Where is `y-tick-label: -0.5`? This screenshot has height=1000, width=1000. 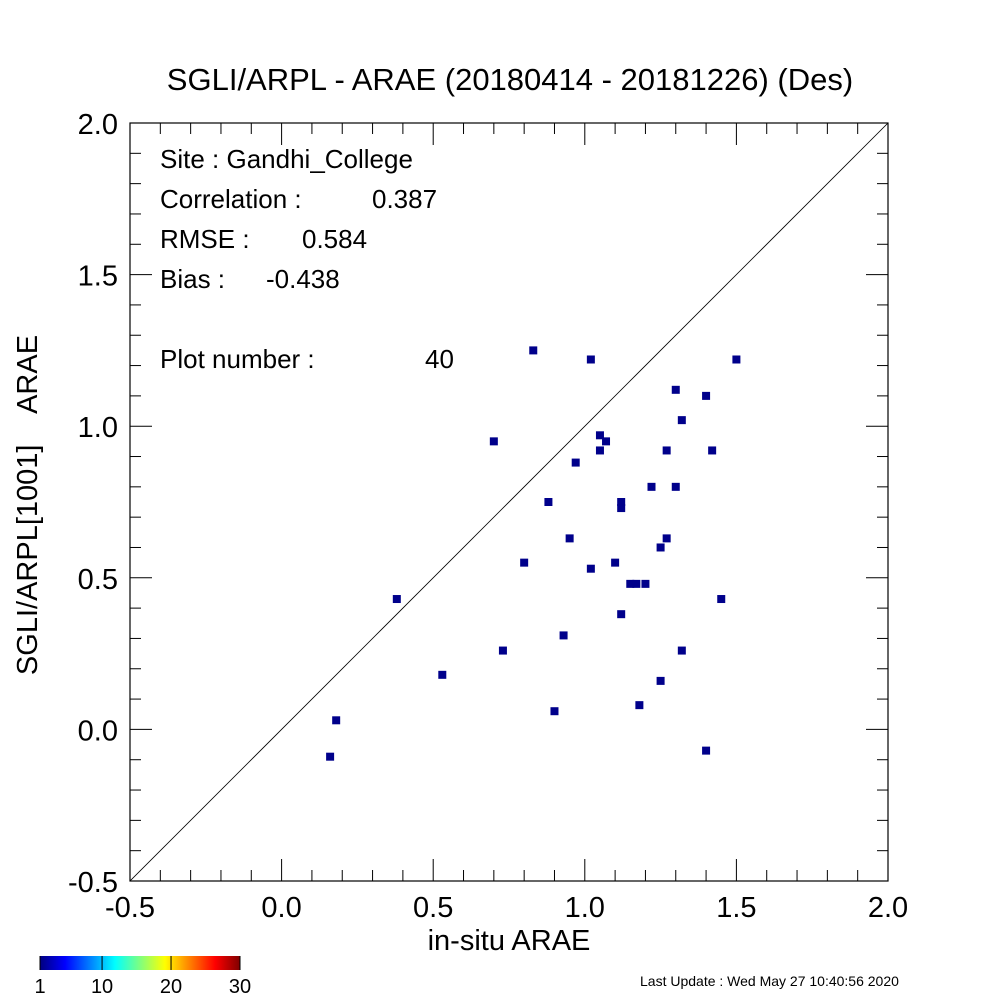
y-tick-label: -0.5 is located at coordinates (93, 883).